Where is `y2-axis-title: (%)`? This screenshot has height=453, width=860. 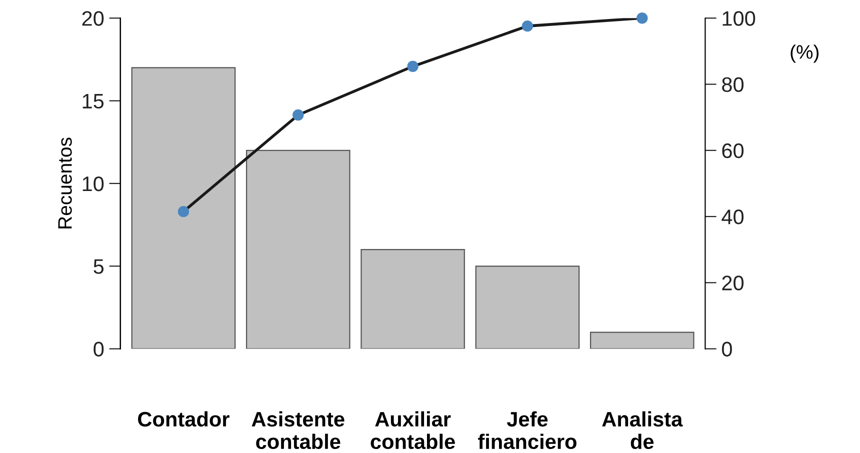
y2-axis-title: (%) is located at coordinates (804, 53).